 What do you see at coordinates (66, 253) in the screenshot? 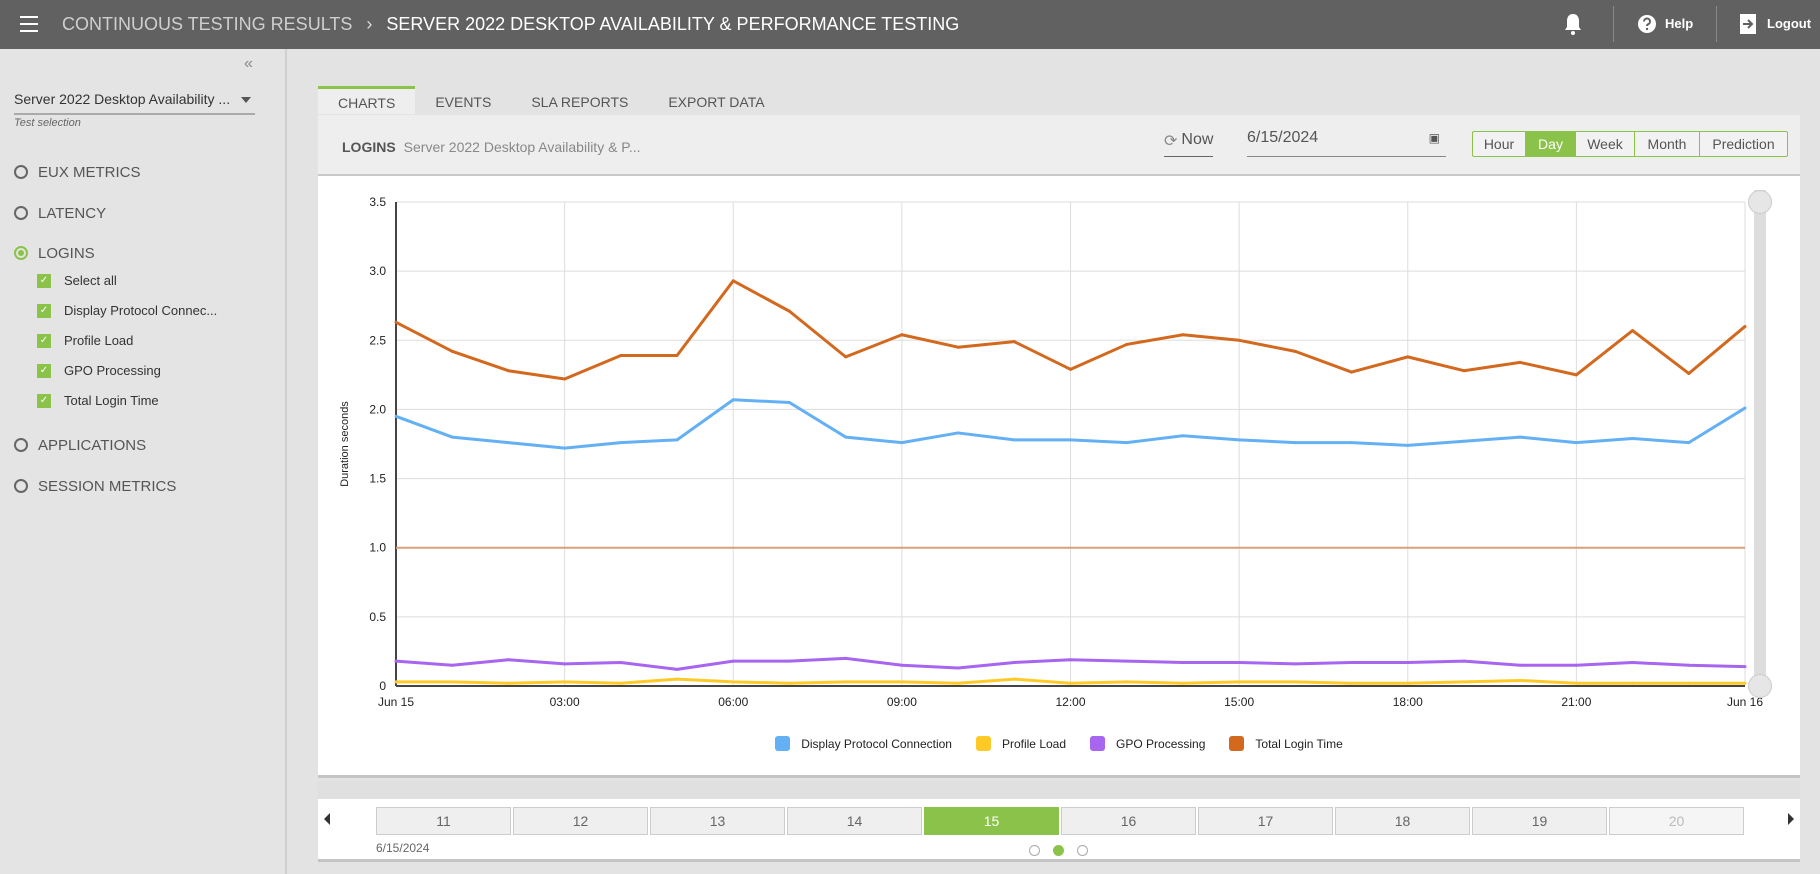
I see `group-label: LOGINS` at bounding box center [66, 253].